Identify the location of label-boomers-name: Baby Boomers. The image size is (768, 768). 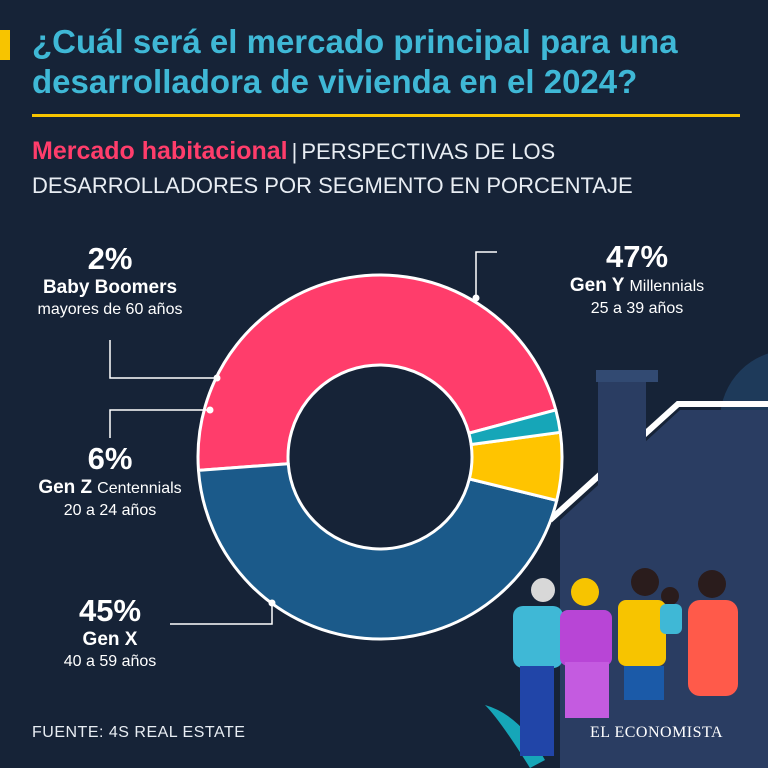
(110, 287).